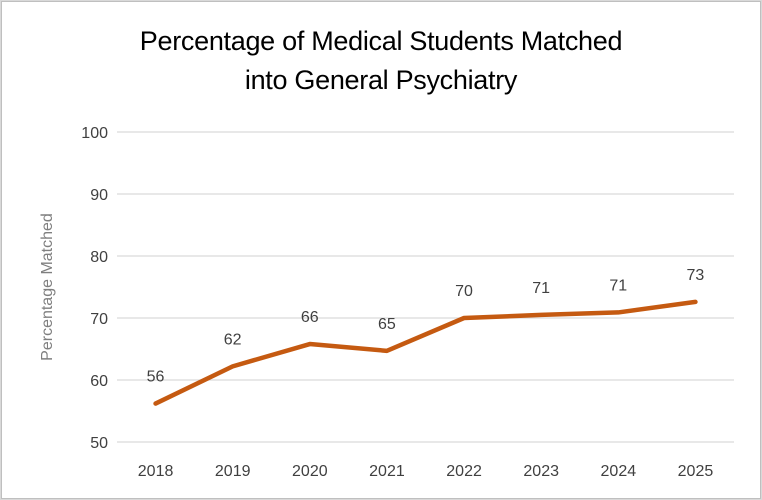 Image resolution: width=762 pixels, height=500 pixels. I want to click on x-tick-label: 2021, so click(387, 471).